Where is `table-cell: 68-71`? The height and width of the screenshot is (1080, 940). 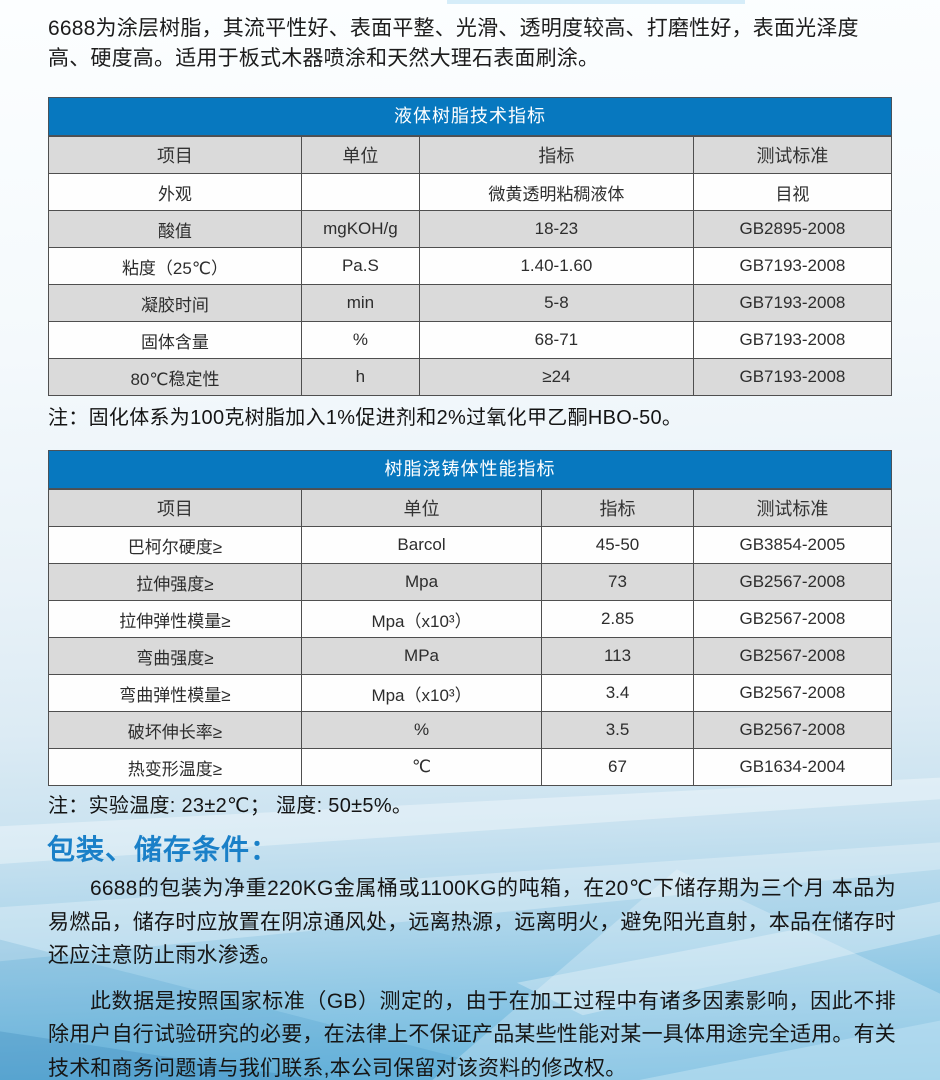
table-cell: 68-71 is located at coordinates (556, 340).